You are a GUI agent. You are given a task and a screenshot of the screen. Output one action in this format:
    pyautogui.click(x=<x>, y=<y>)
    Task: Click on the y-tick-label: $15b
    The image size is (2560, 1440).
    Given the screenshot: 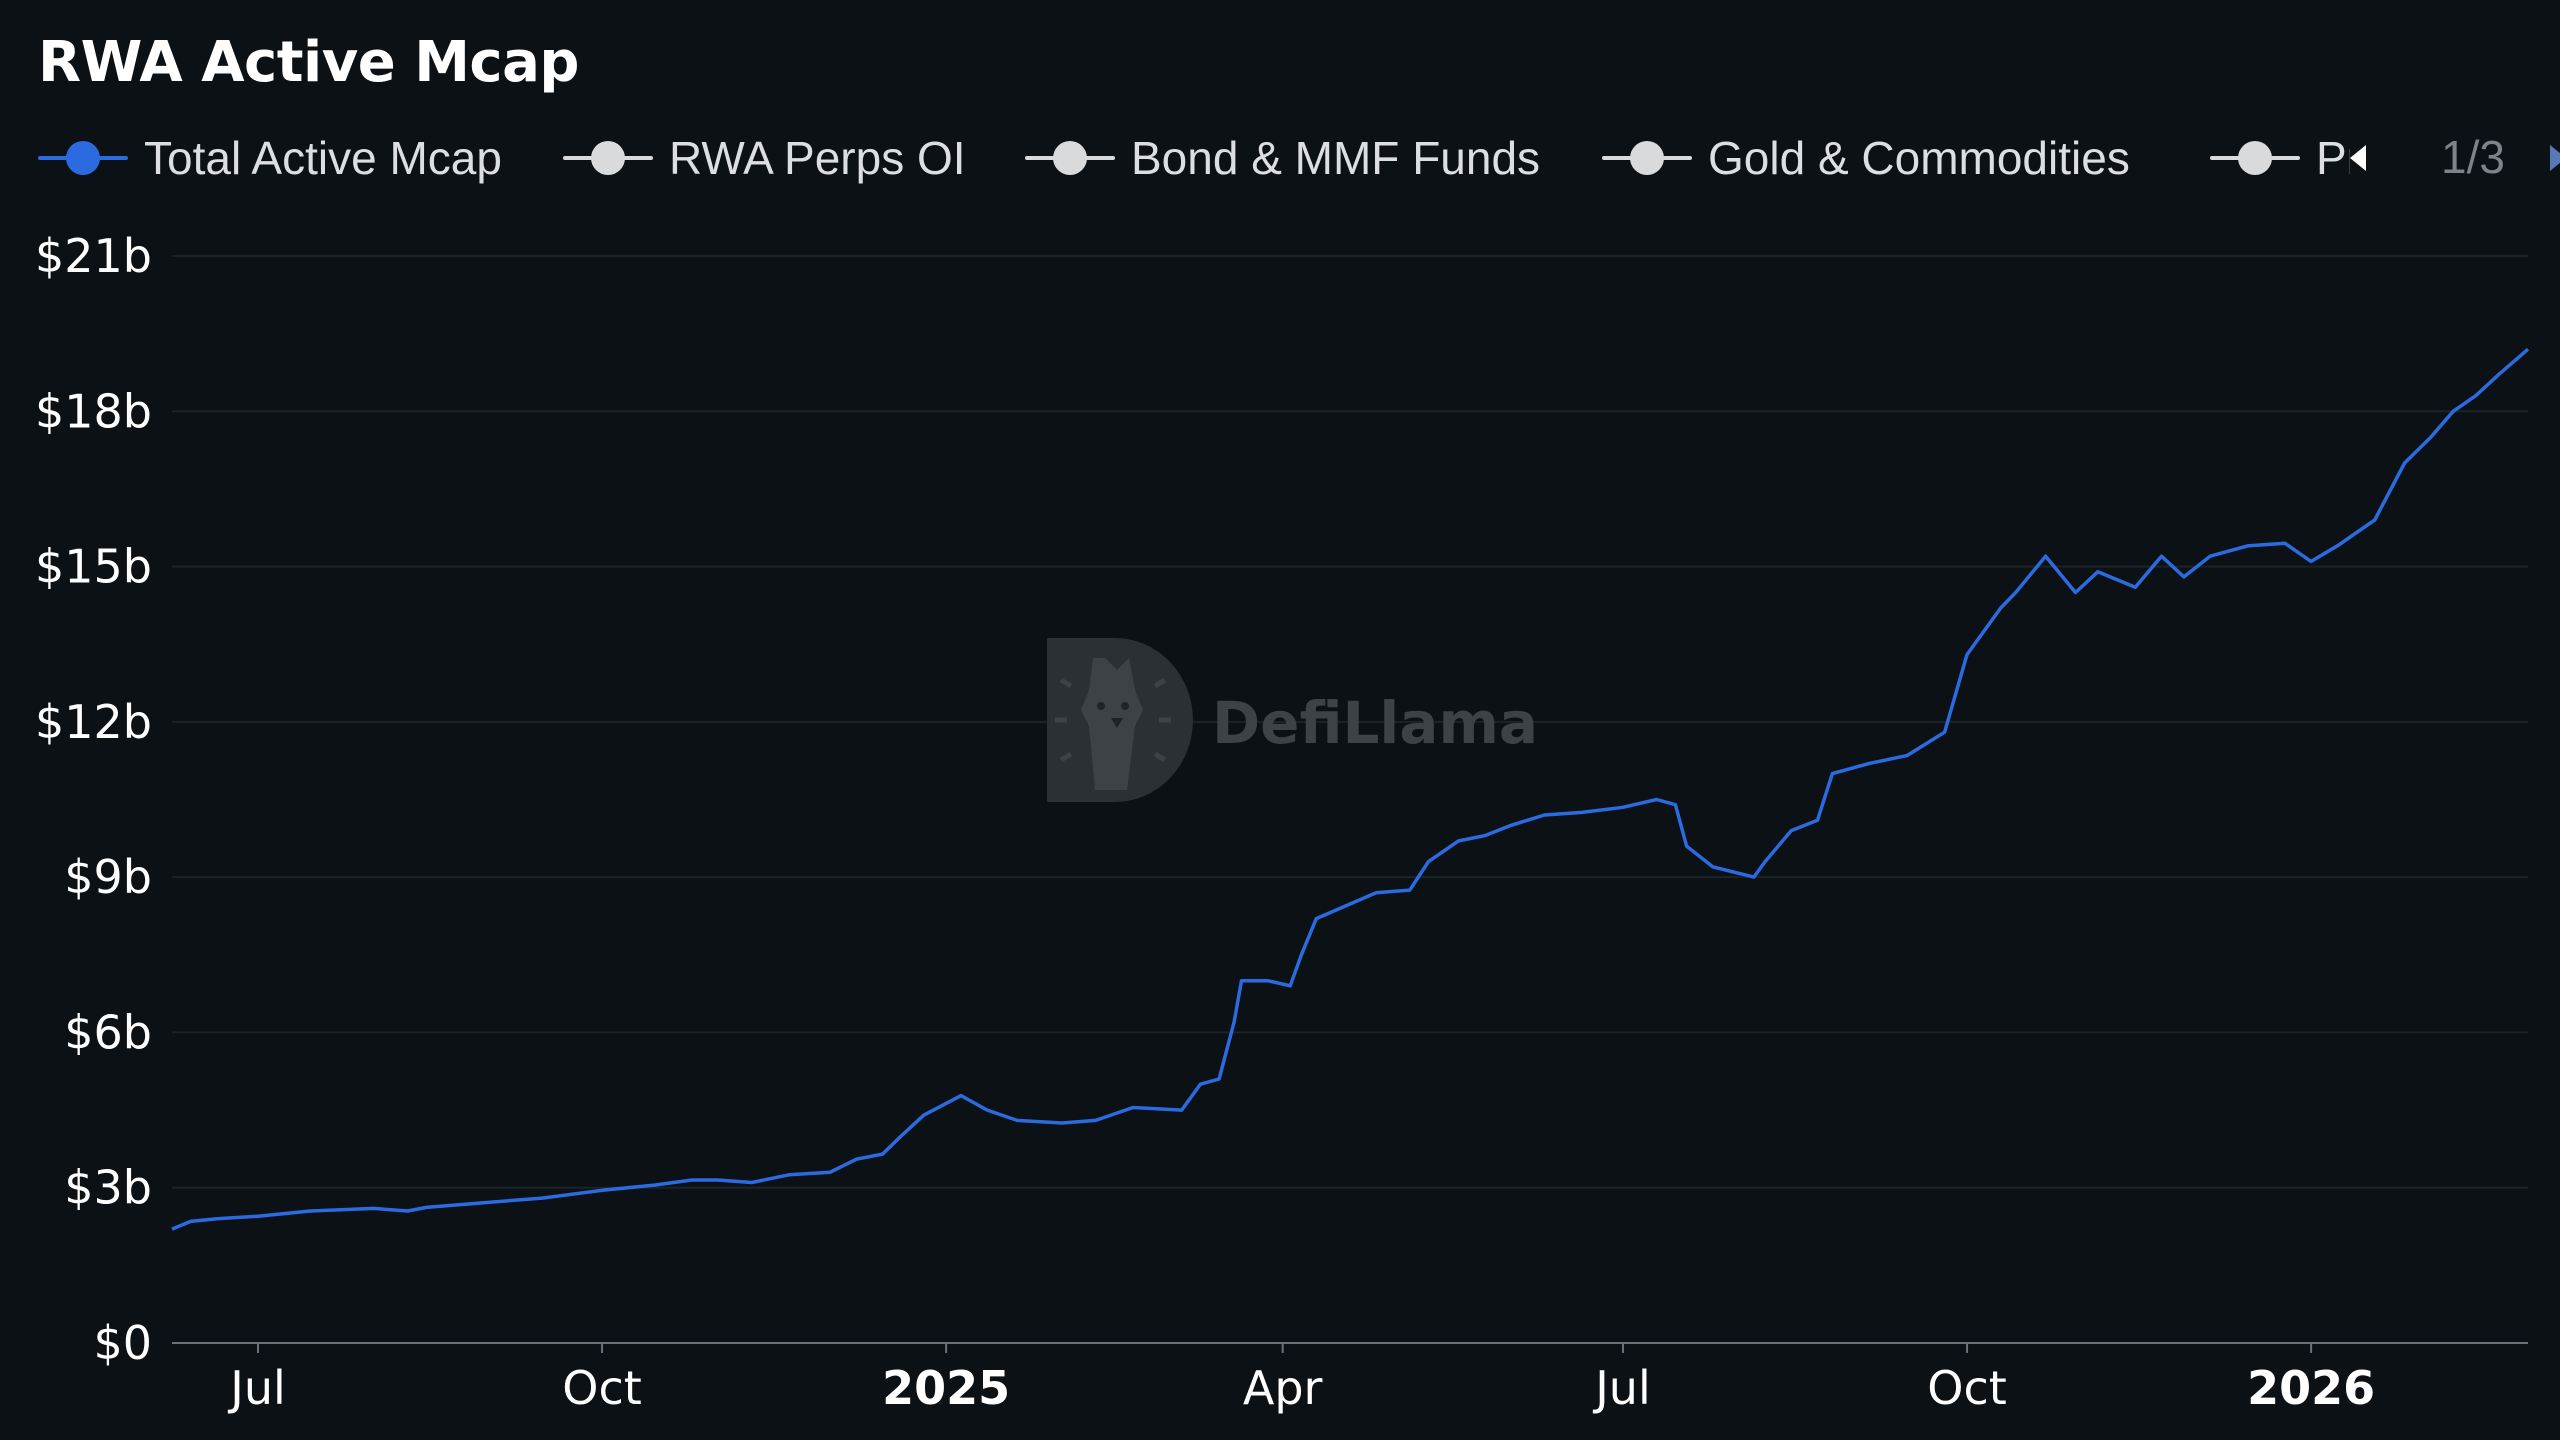 What is the action you would take?
    pyautogui.click(x=93, y=567)
    